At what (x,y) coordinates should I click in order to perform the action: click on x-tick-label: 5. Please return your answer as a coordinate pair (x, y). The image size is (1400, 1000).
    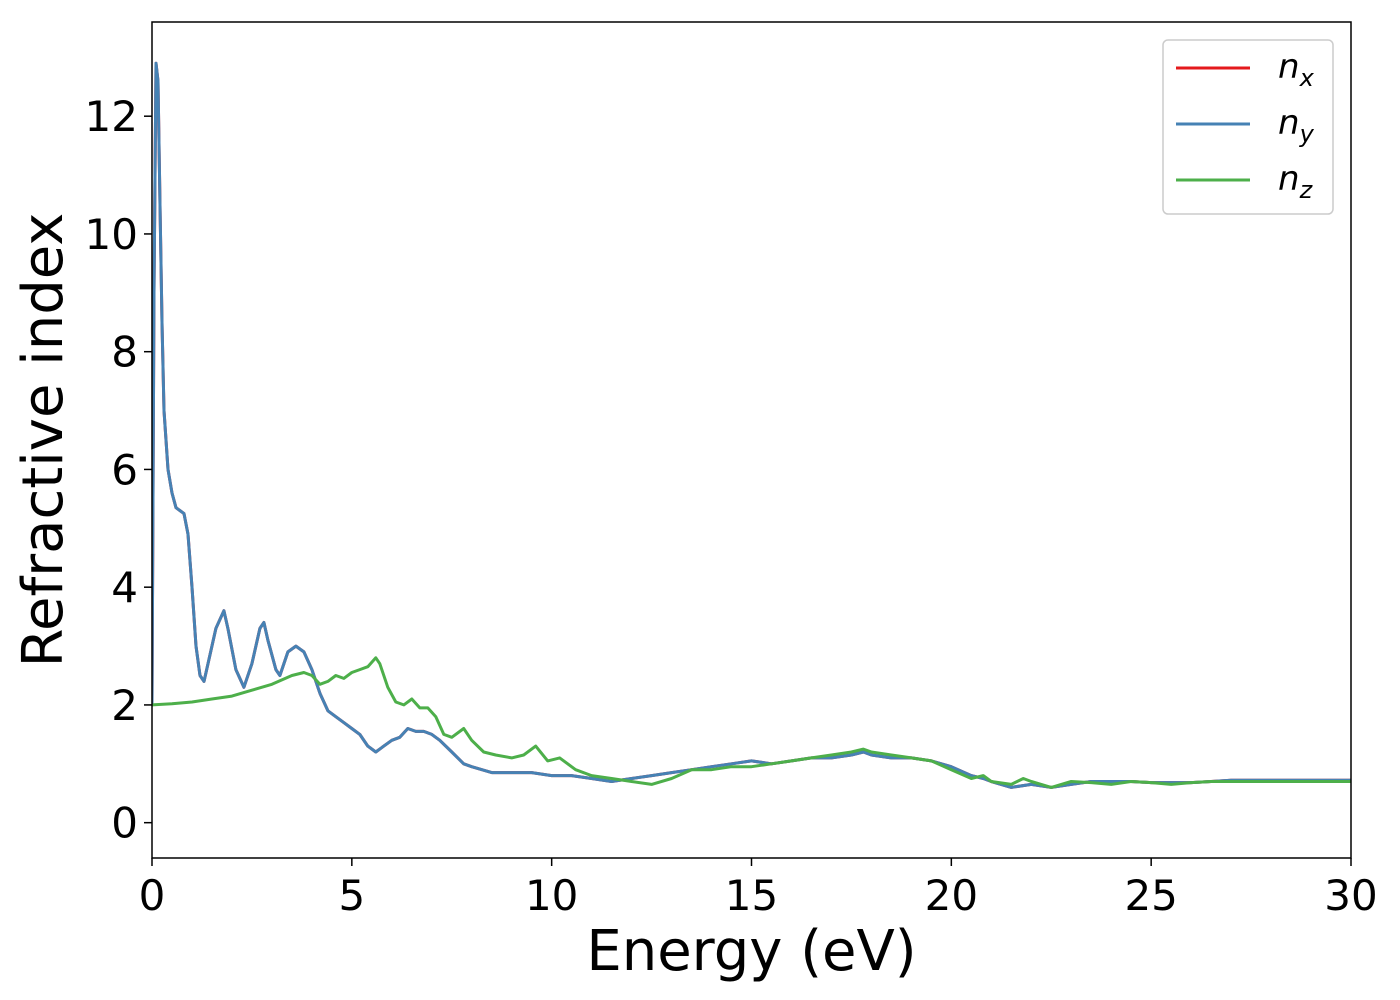
    Looking at the image, I should click on (351, 895).